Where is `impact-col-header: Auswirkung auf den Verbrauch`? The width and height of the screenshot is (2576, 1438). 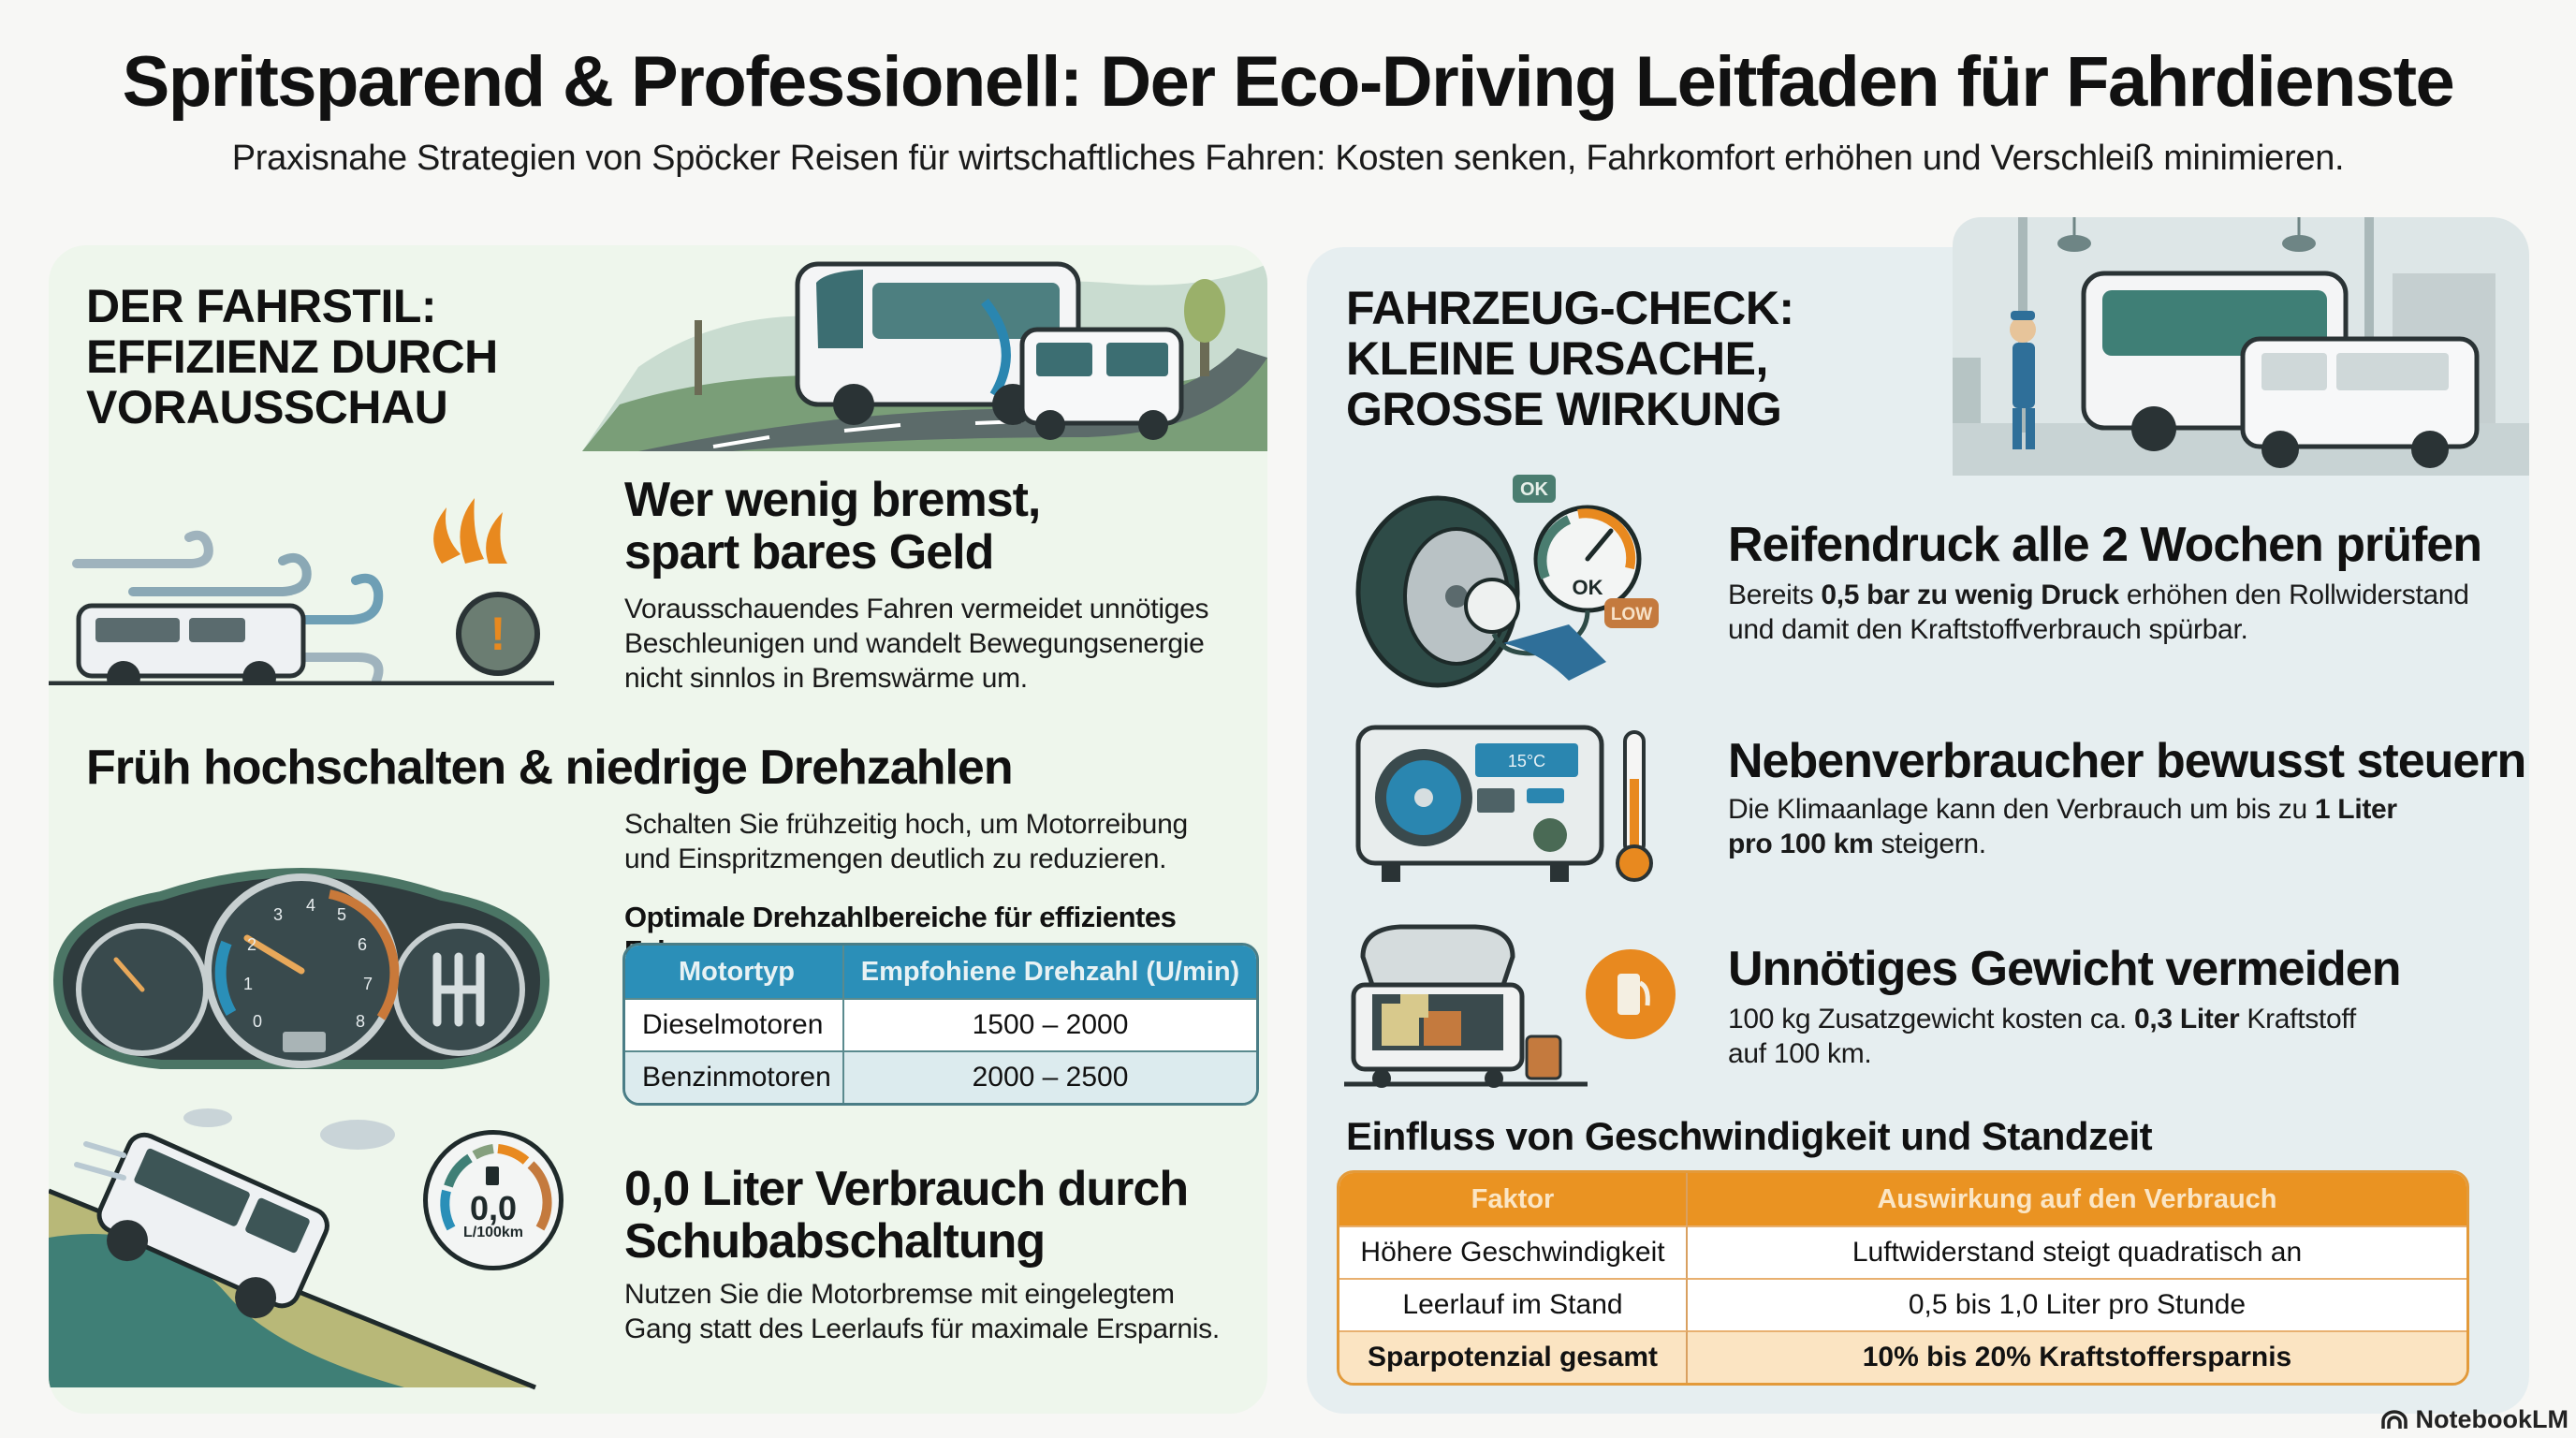
impact-col-header: Auswirkung auf den Verbrauch is located at coordinates (2077, 1199).